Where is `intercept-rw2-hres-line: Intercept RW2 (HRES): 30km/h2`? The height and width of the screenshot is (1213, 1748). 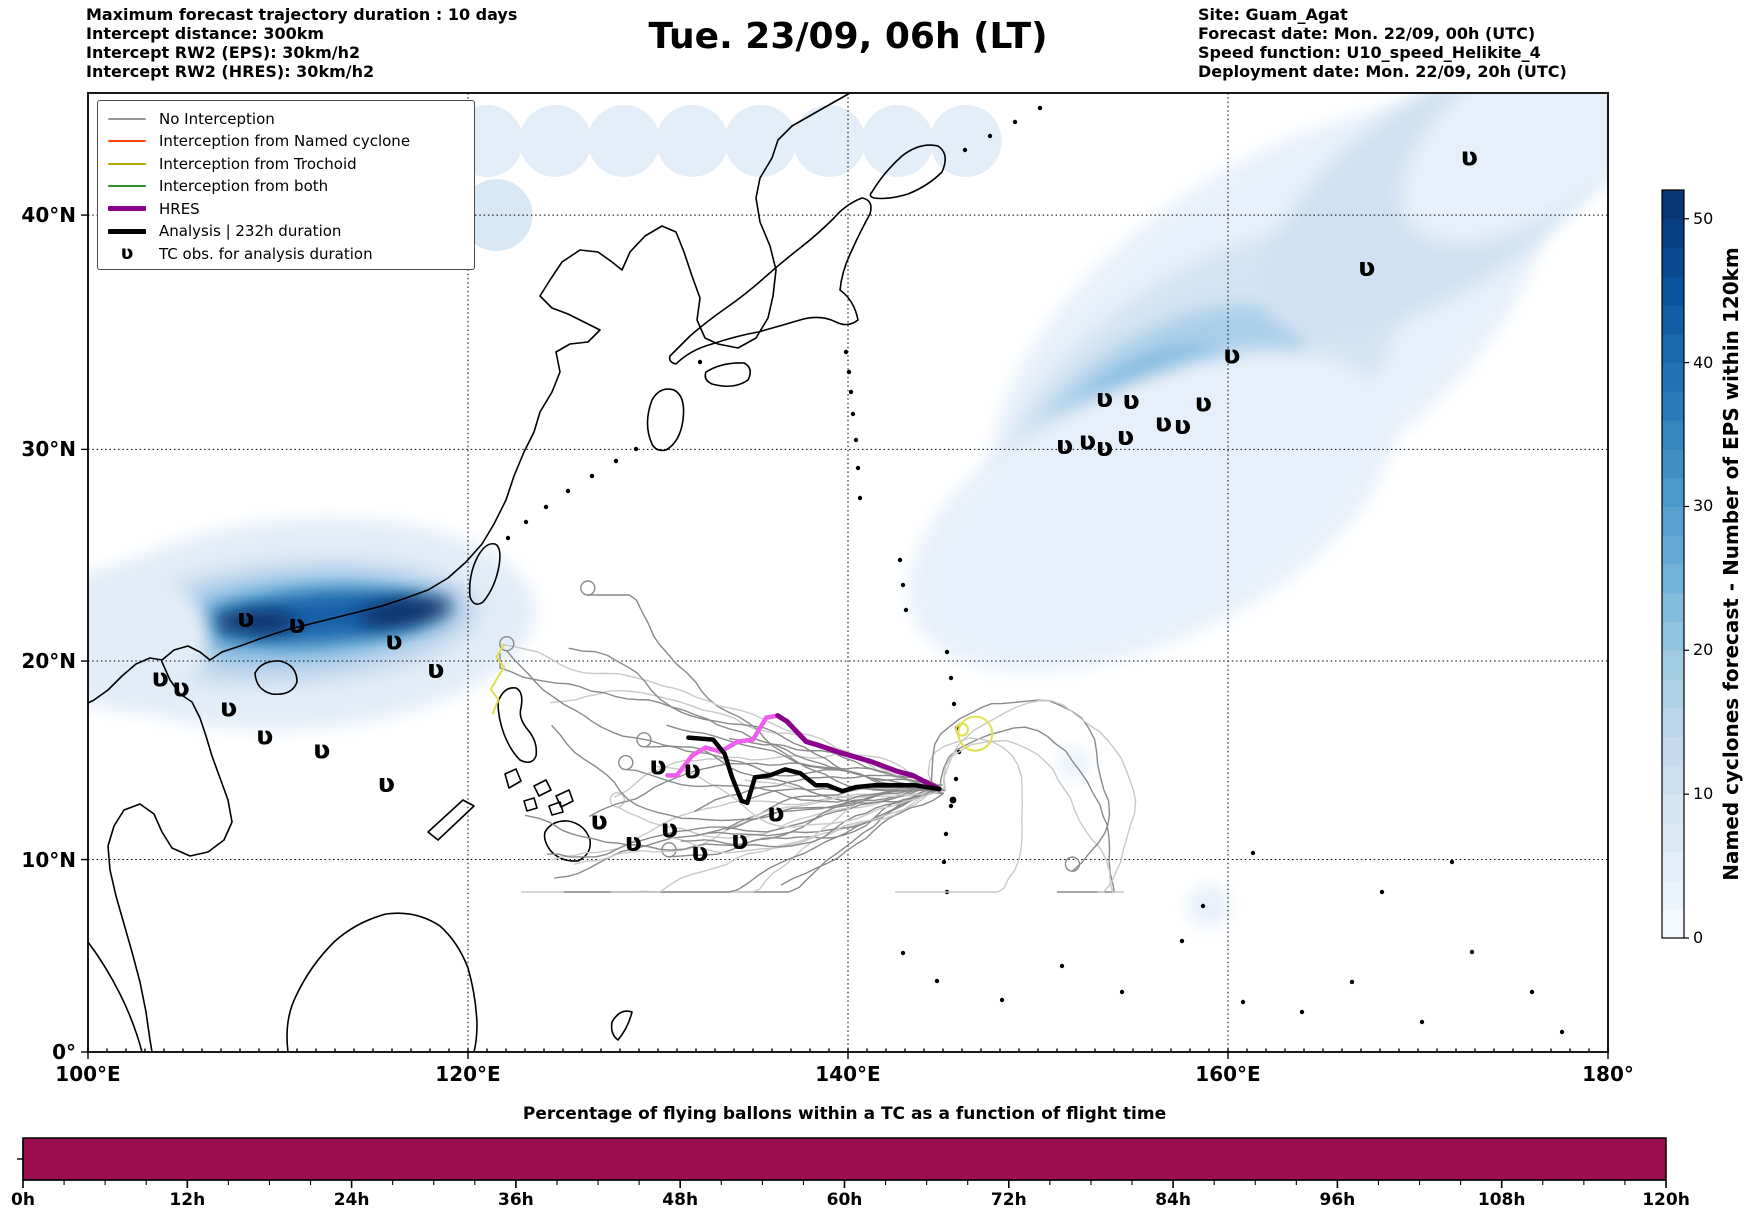
intercept-rw2-hres-line: Intercept RW2 (HRES): 30km/h2 is located at coordinates (230, 71).